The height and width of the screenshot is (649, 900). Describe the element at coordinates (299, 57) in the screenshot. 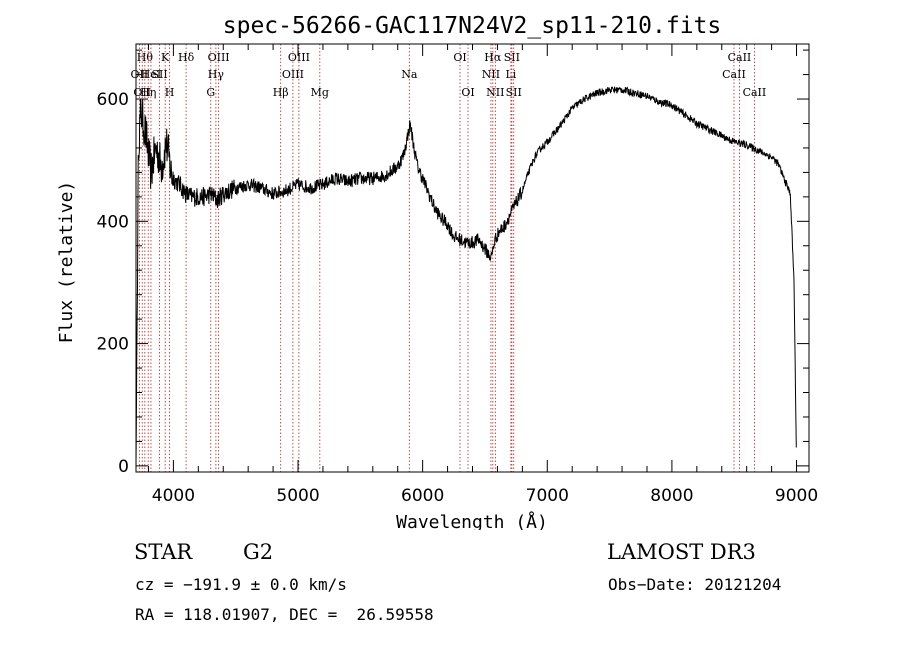

I see `line-marker-label-14: OIII` at that location.